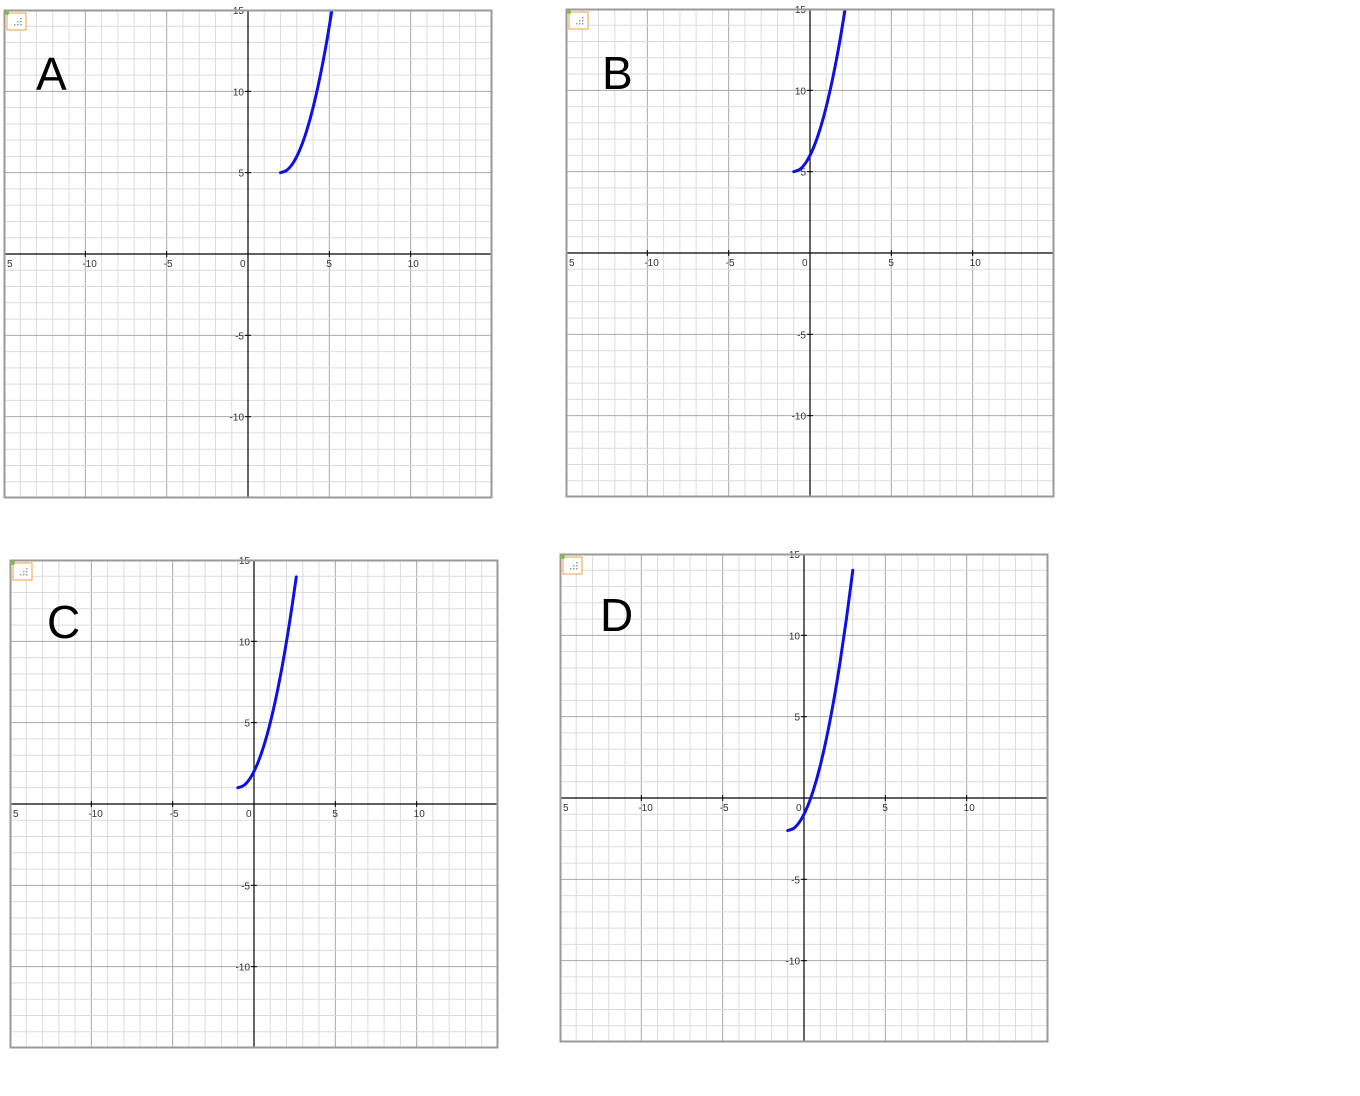  Describe the element at coordinates (617, 73) in the screenshot. I see `panel-letter: B` at that location.